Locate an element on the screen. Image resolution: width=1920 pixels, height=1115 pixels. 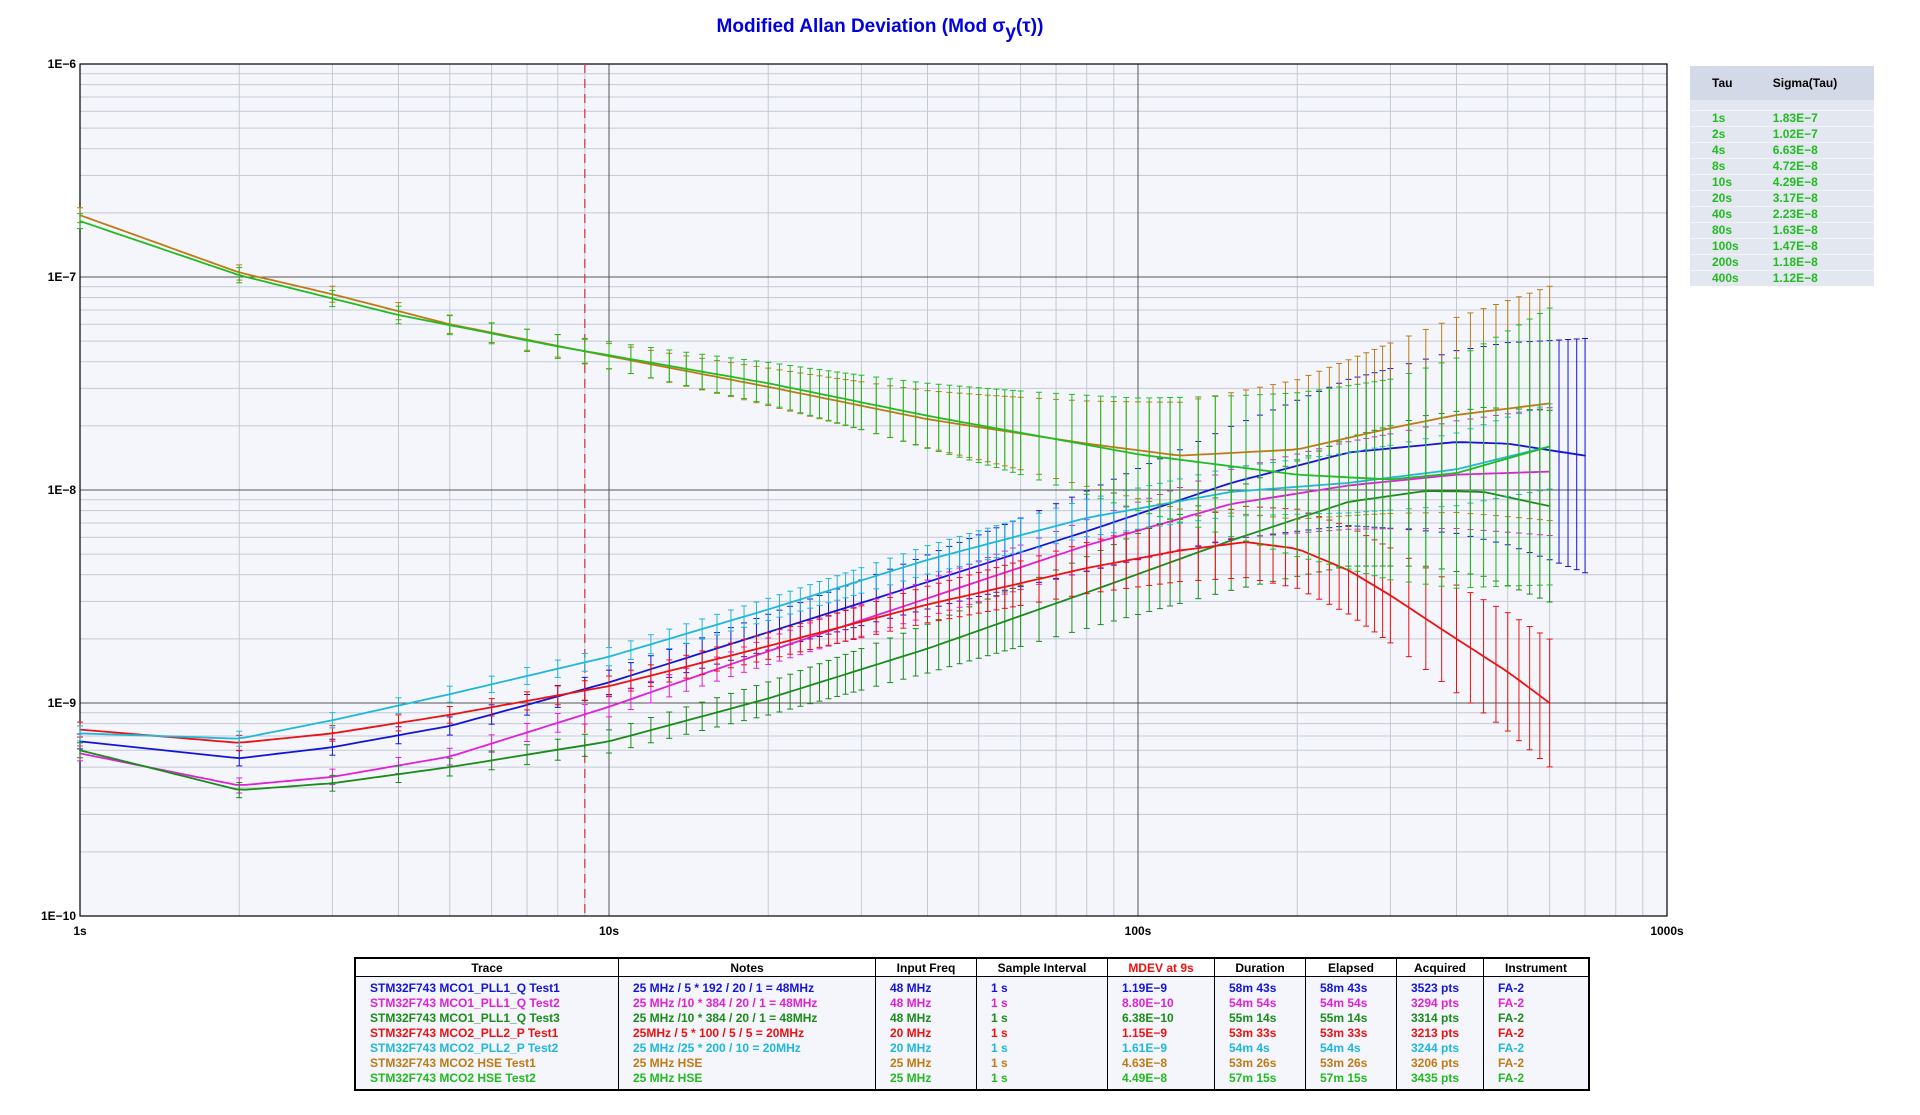
legend-cell: STM32F743 MCO1_PLL1_Q Test3 is located at coordinates (486, 1018).